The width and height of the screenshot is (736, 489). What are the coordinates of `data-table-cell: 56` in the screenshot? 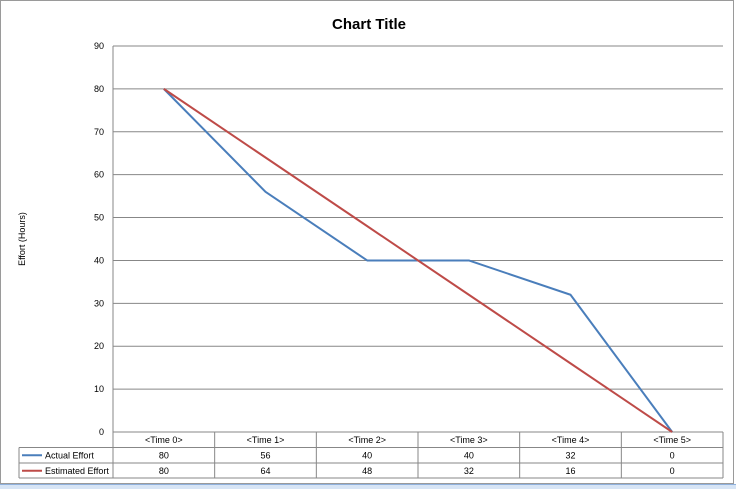 It's located at (265, 455).